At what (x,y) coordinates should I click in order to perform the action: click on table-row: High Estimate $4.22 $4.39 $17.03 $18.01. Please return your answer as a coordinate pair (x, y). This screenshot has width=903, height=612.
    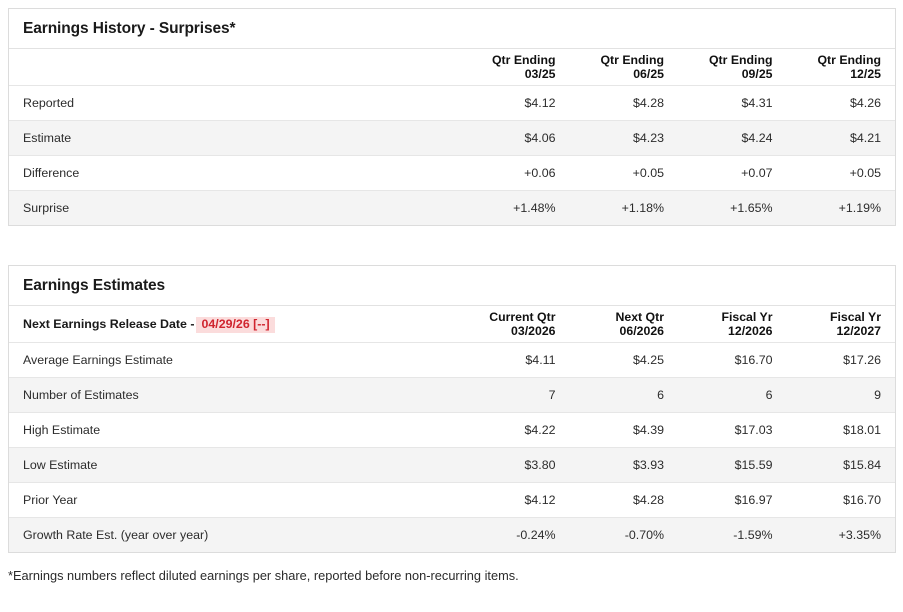
    Looking at the image, I should click on (452, 430).